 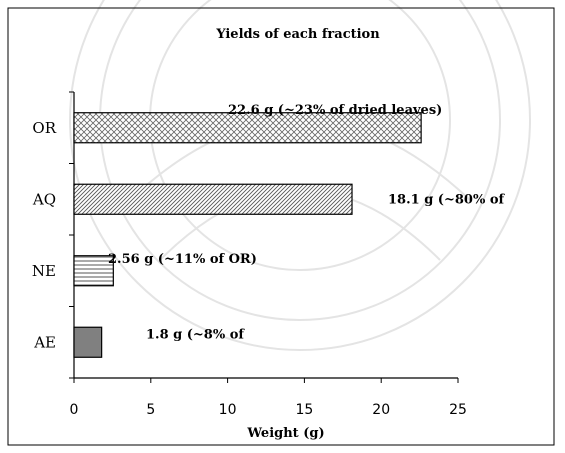 What do you see at coordinates (195, 334) in the screenshot?
I see `data-label-ae: 1.8 g (~8% of` at bounding box center [195, 334].